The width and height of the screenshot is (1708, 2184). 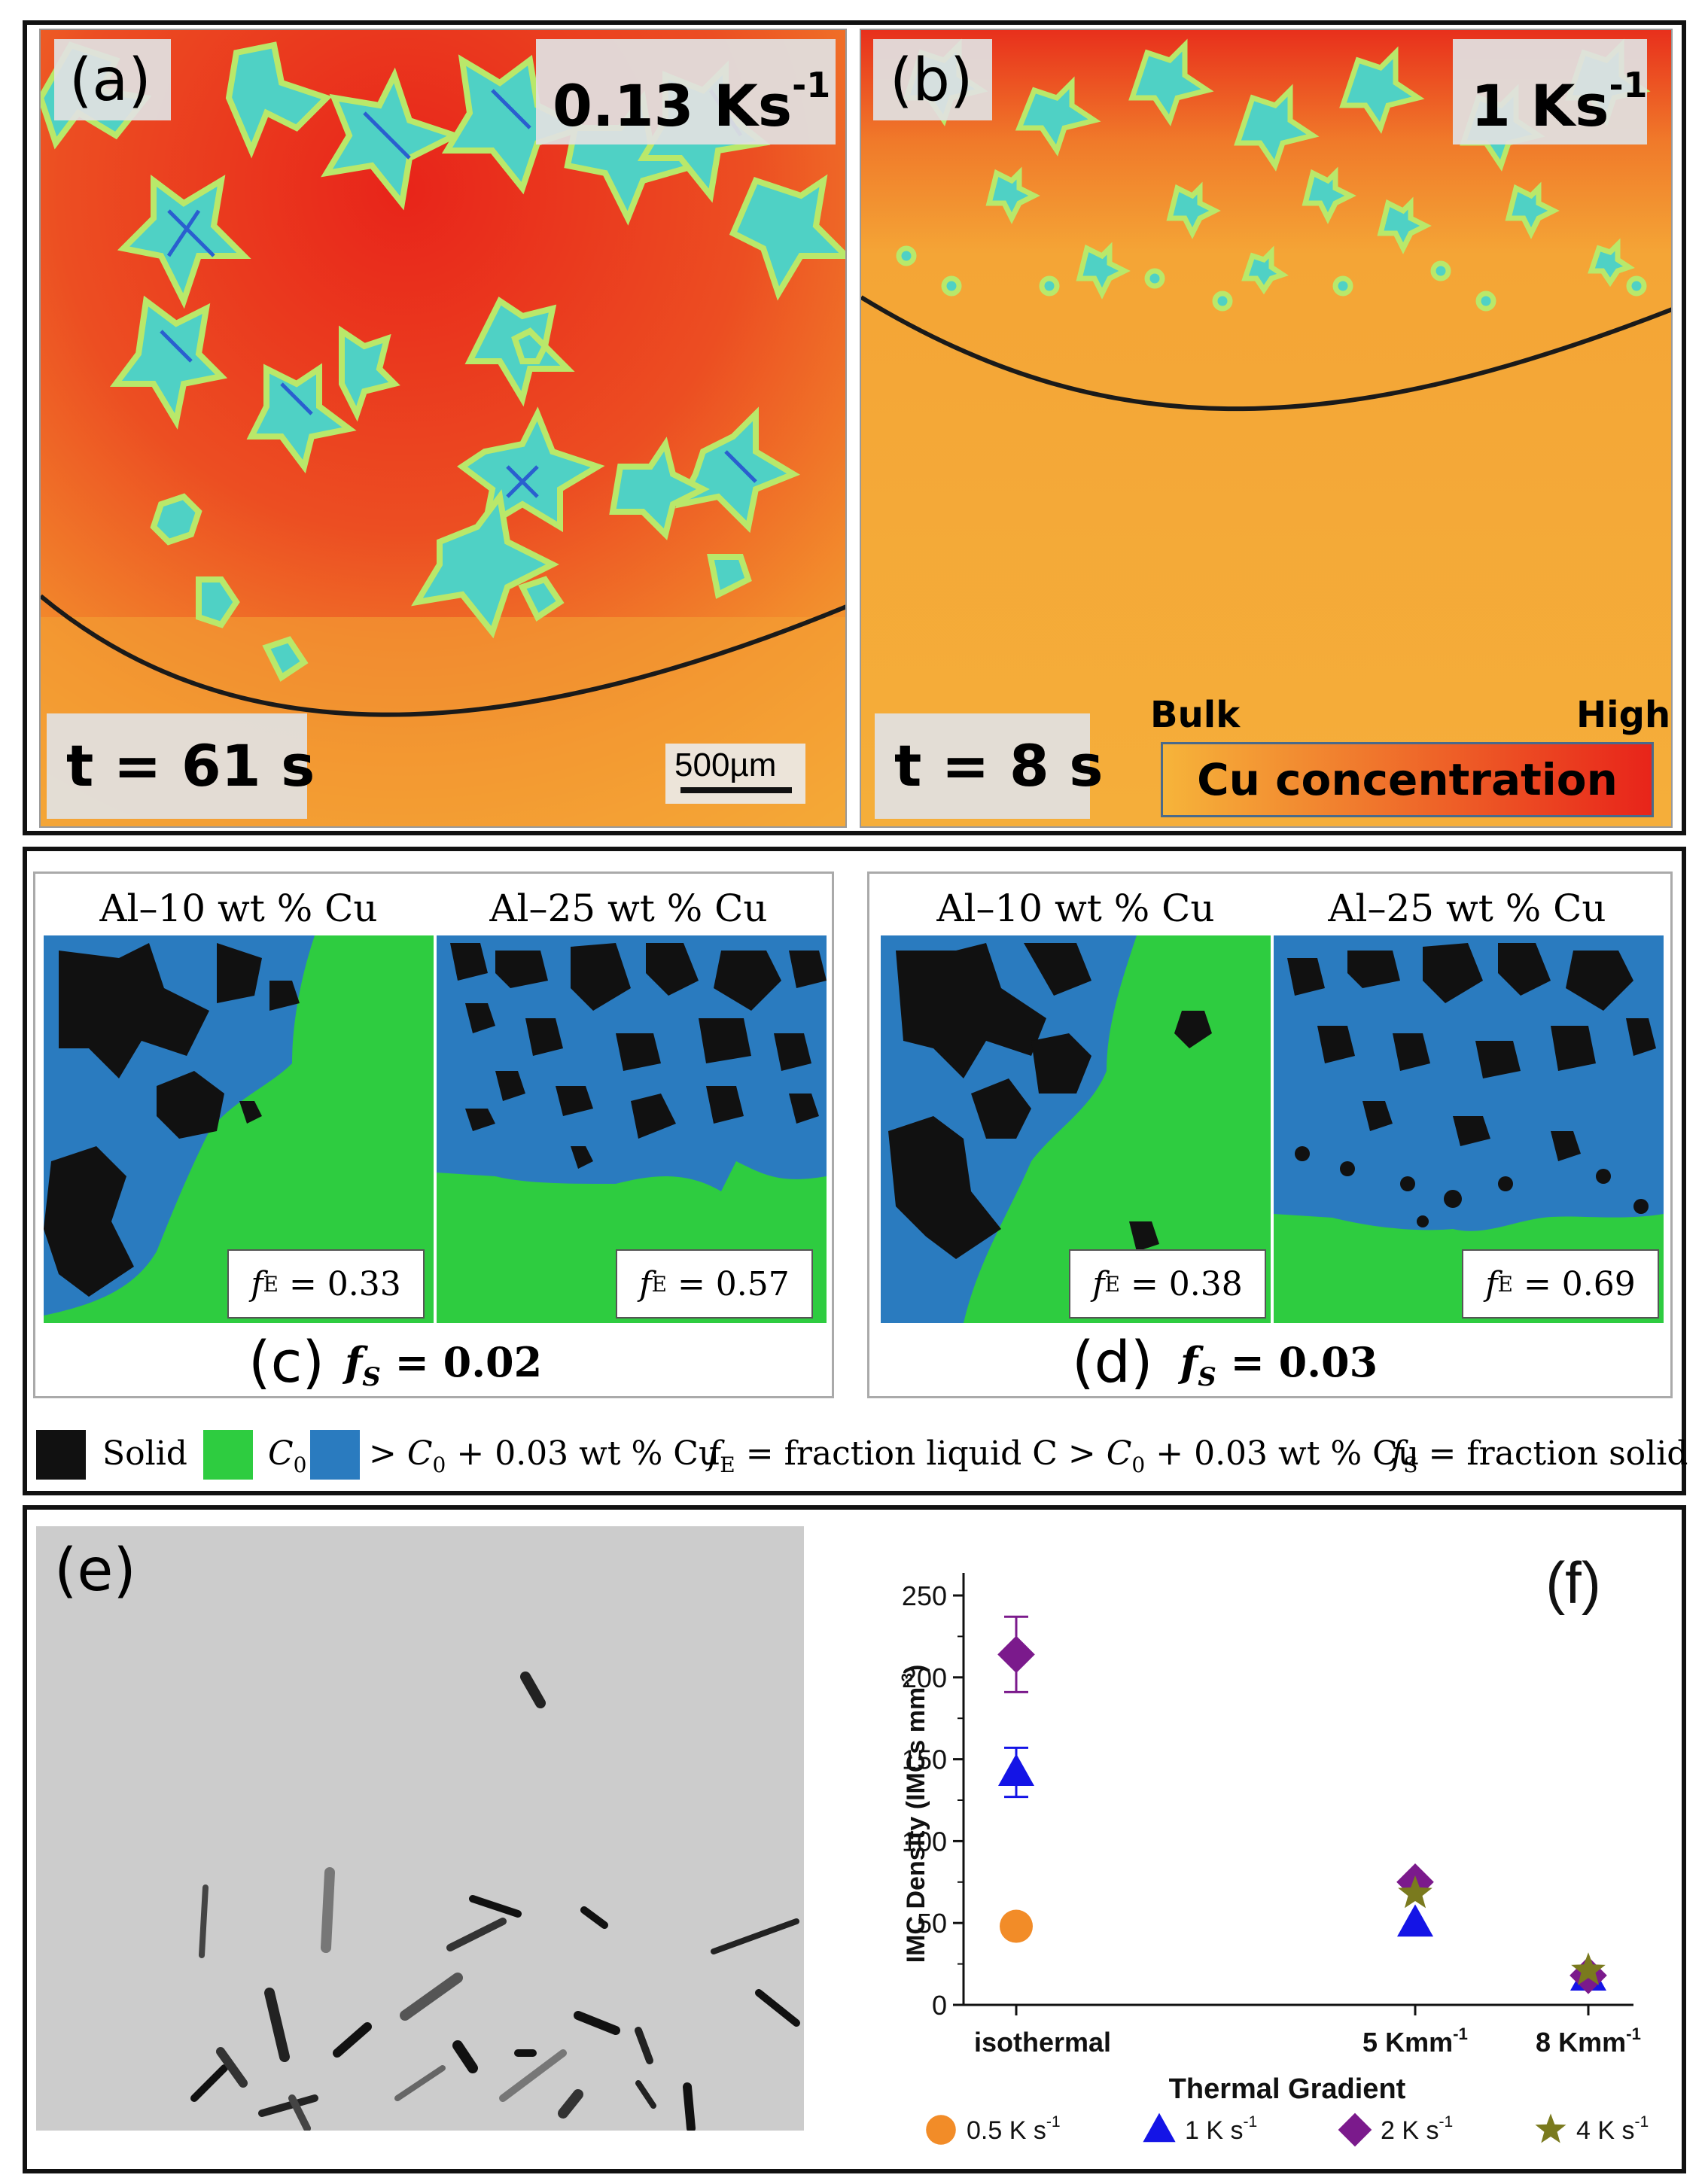 What do you see at coordinates (1623, 715) in the screenshot?
I see `colorbar-label-high: High` at bounding box center [1623, 715].